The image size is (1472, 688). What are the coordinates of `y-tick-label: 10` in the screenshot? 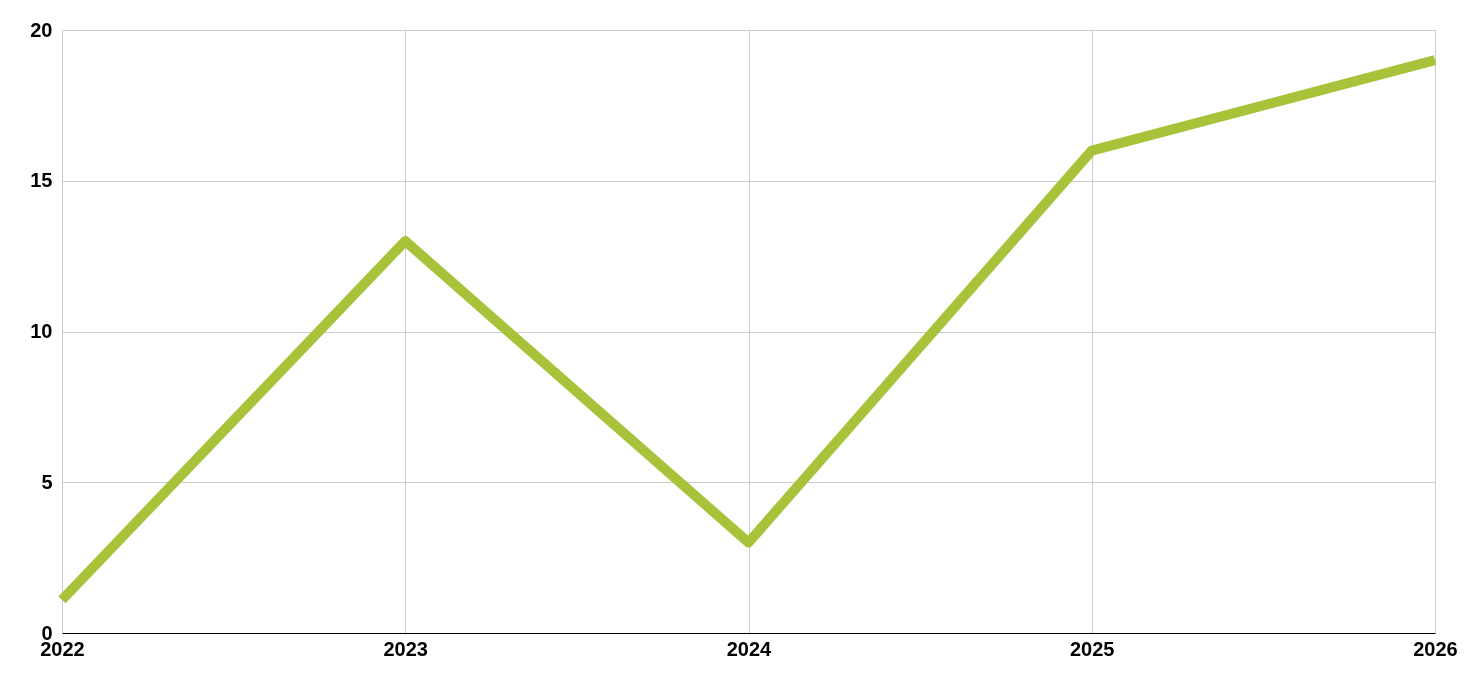 It's located at (41, 331).